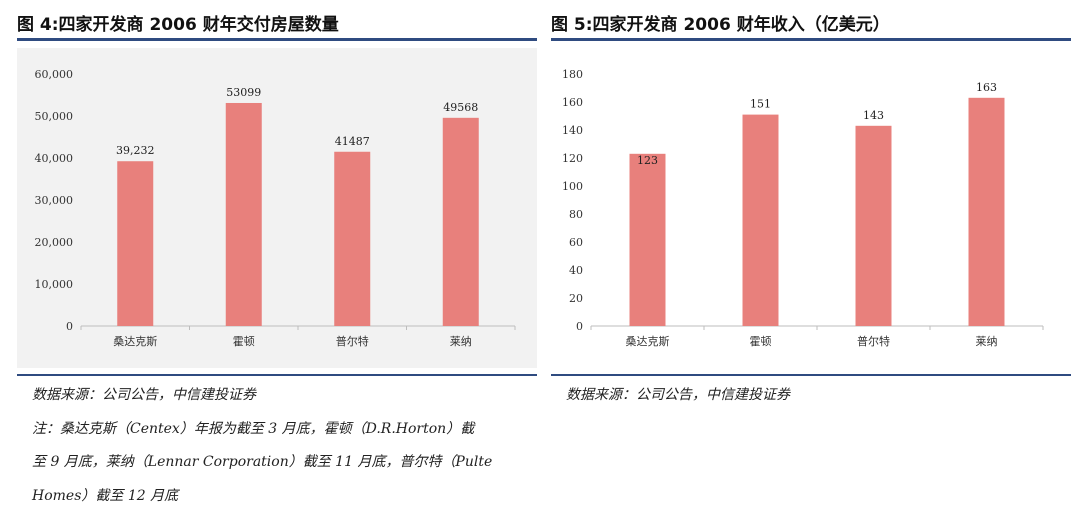 This screenshot has width=1080, height=513. What do you see at coordinates (576, 214) in the screenshot?
I see `figure-5-y-tick-label: 80` at bounding box center [576, 214].